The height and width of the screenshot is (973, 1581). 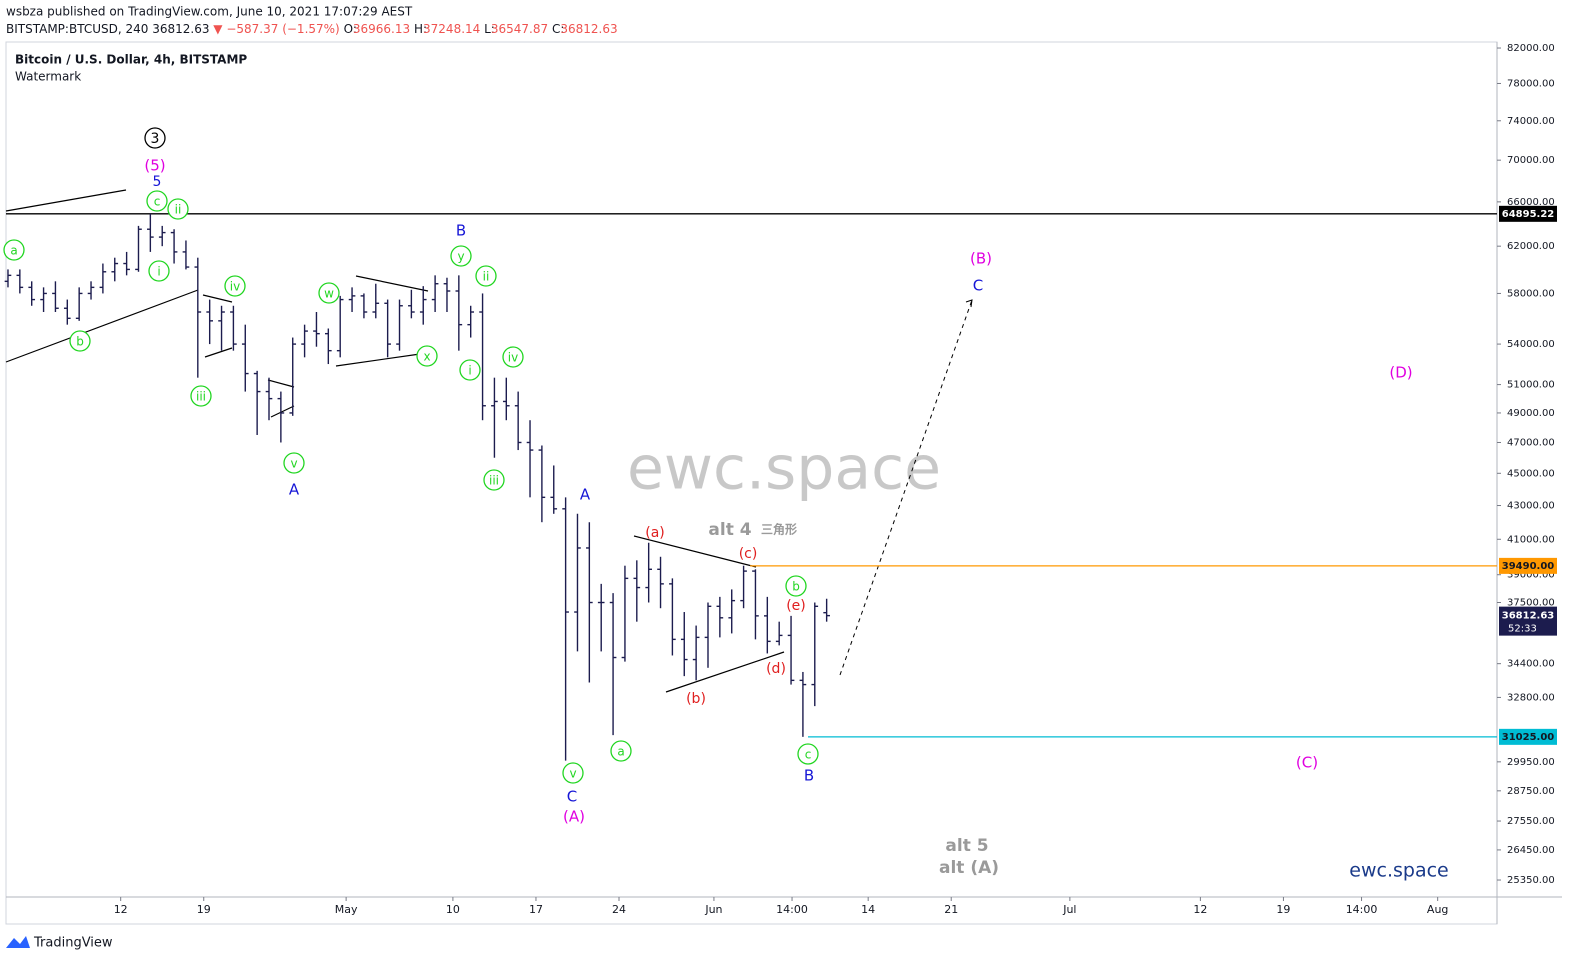 What do you see at coordinates (18, 942) in the screenshot?
I see `tv-logo` at bounding box center [18, 942].